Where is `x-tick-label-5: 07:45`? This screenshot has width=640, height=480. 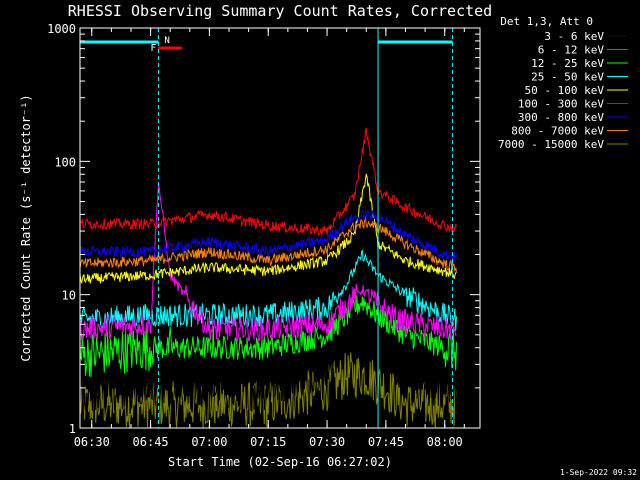 x-tick-label-5: 07:45 is located at coordinates (386, 442).